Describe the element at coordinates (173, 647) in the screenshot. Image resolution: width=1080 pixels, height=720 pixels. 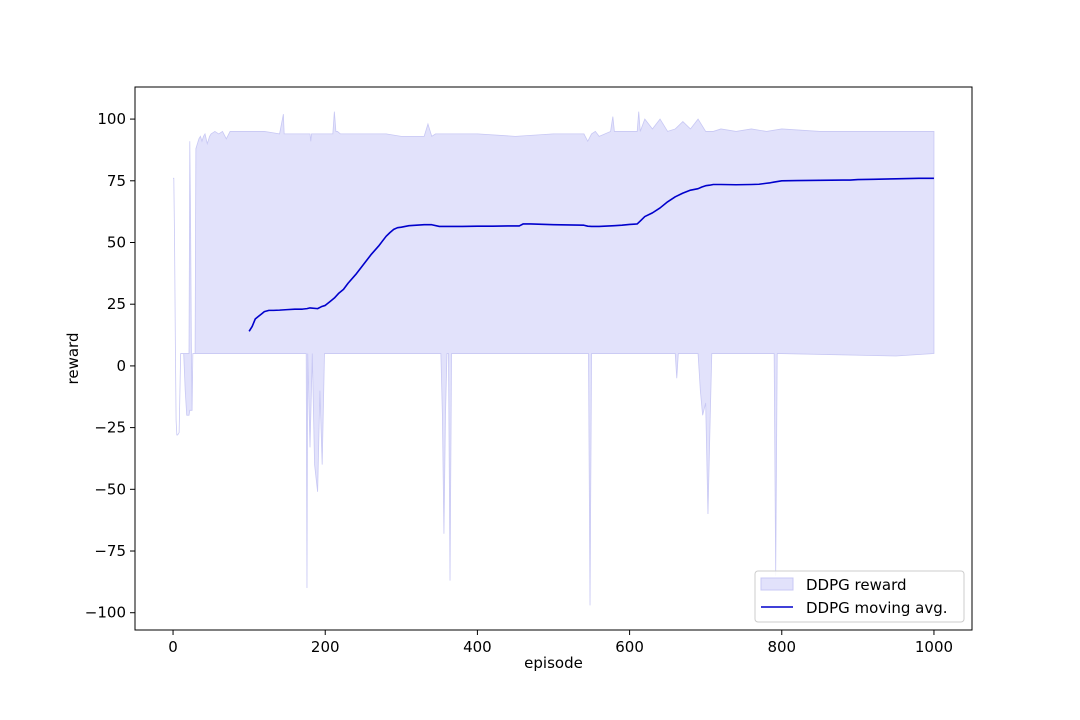
I see `x-tick-label: 0` at that location.